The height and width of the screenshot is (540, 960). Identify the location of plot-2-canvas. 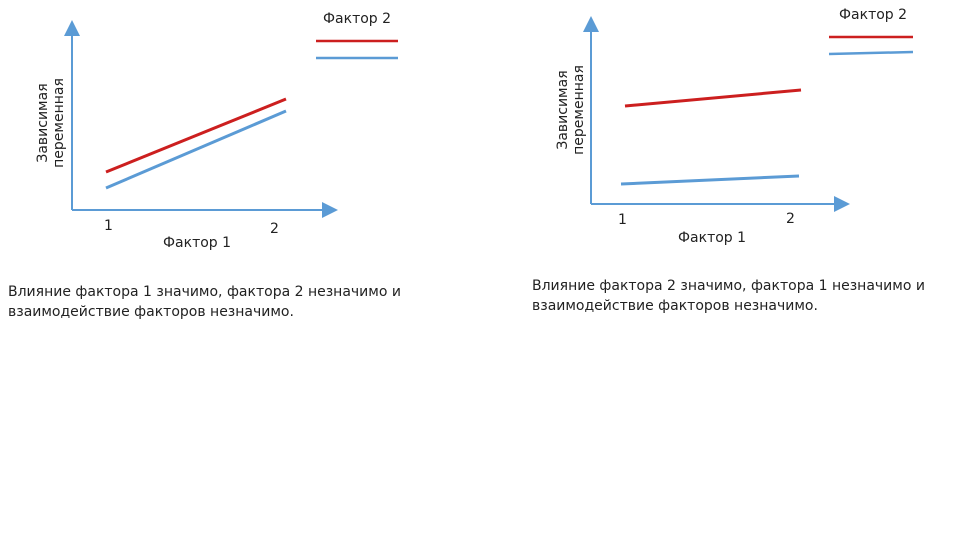
(748, 114).